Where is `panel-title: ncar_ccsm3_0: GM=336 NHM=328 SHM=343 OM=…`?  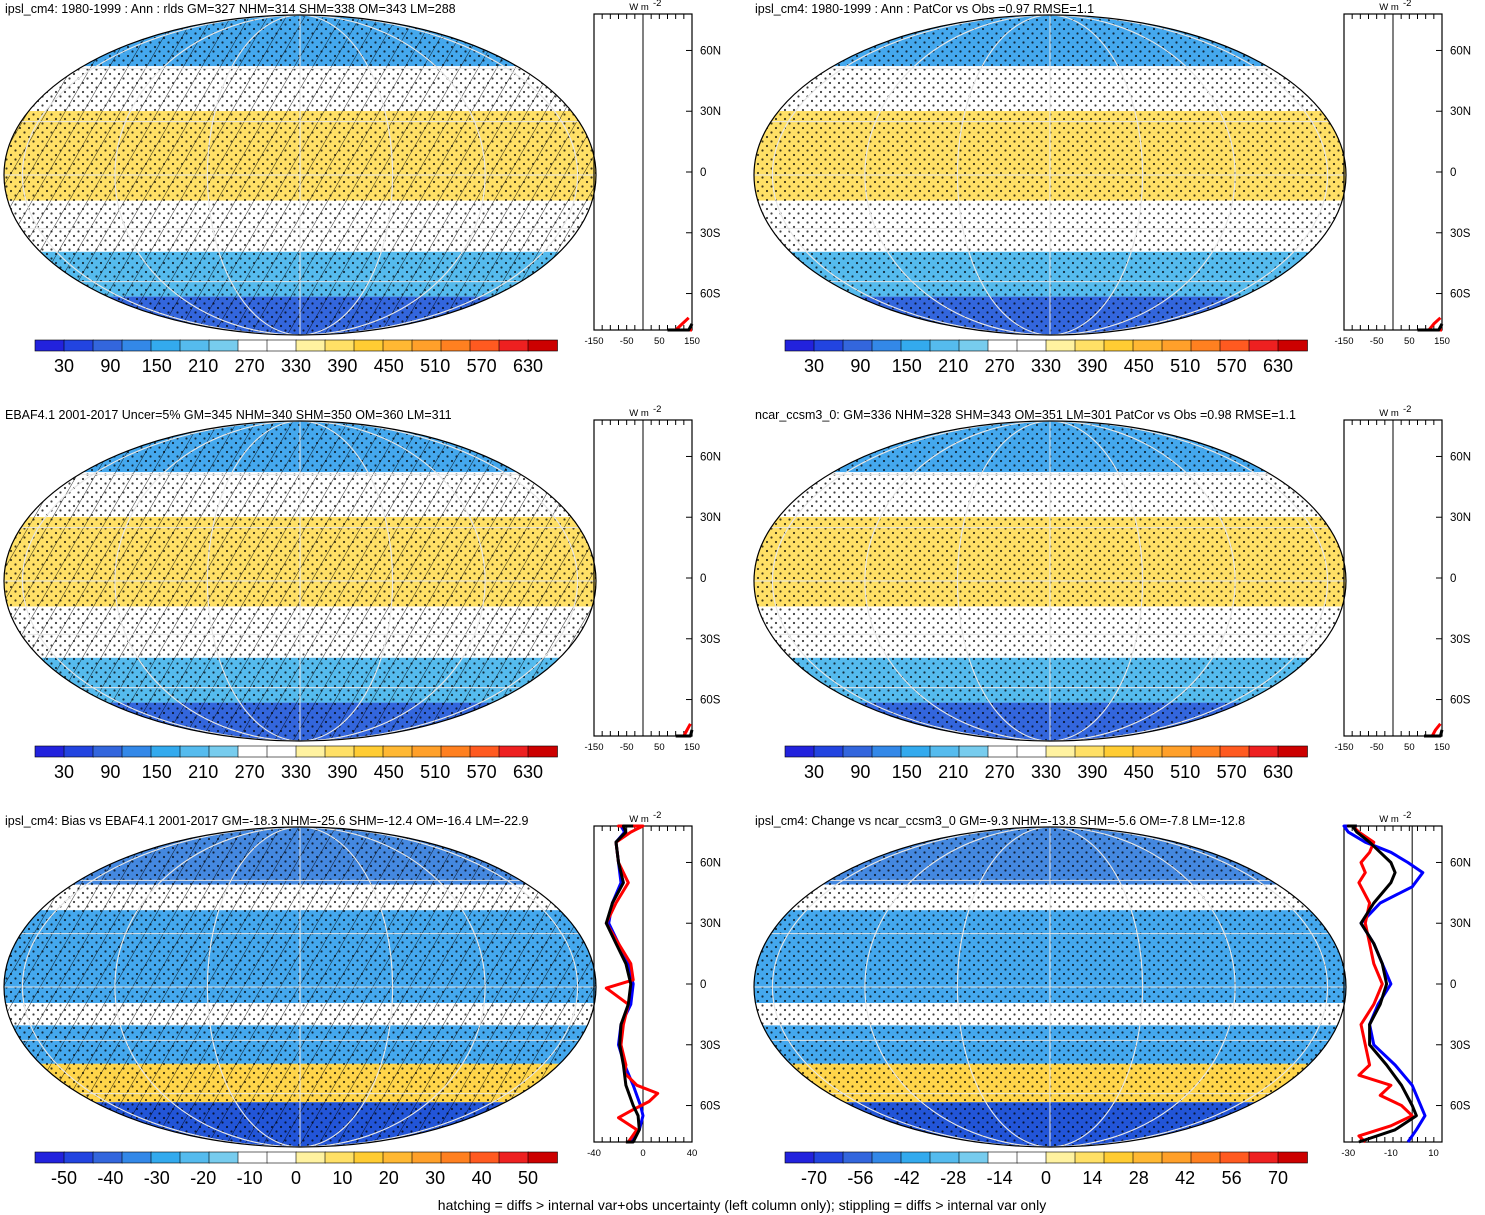
panel-title: ncar_ccsm3_0: GM=336 NHM=328 SHM=343 OM=… is located at coordinates (1025, 415).